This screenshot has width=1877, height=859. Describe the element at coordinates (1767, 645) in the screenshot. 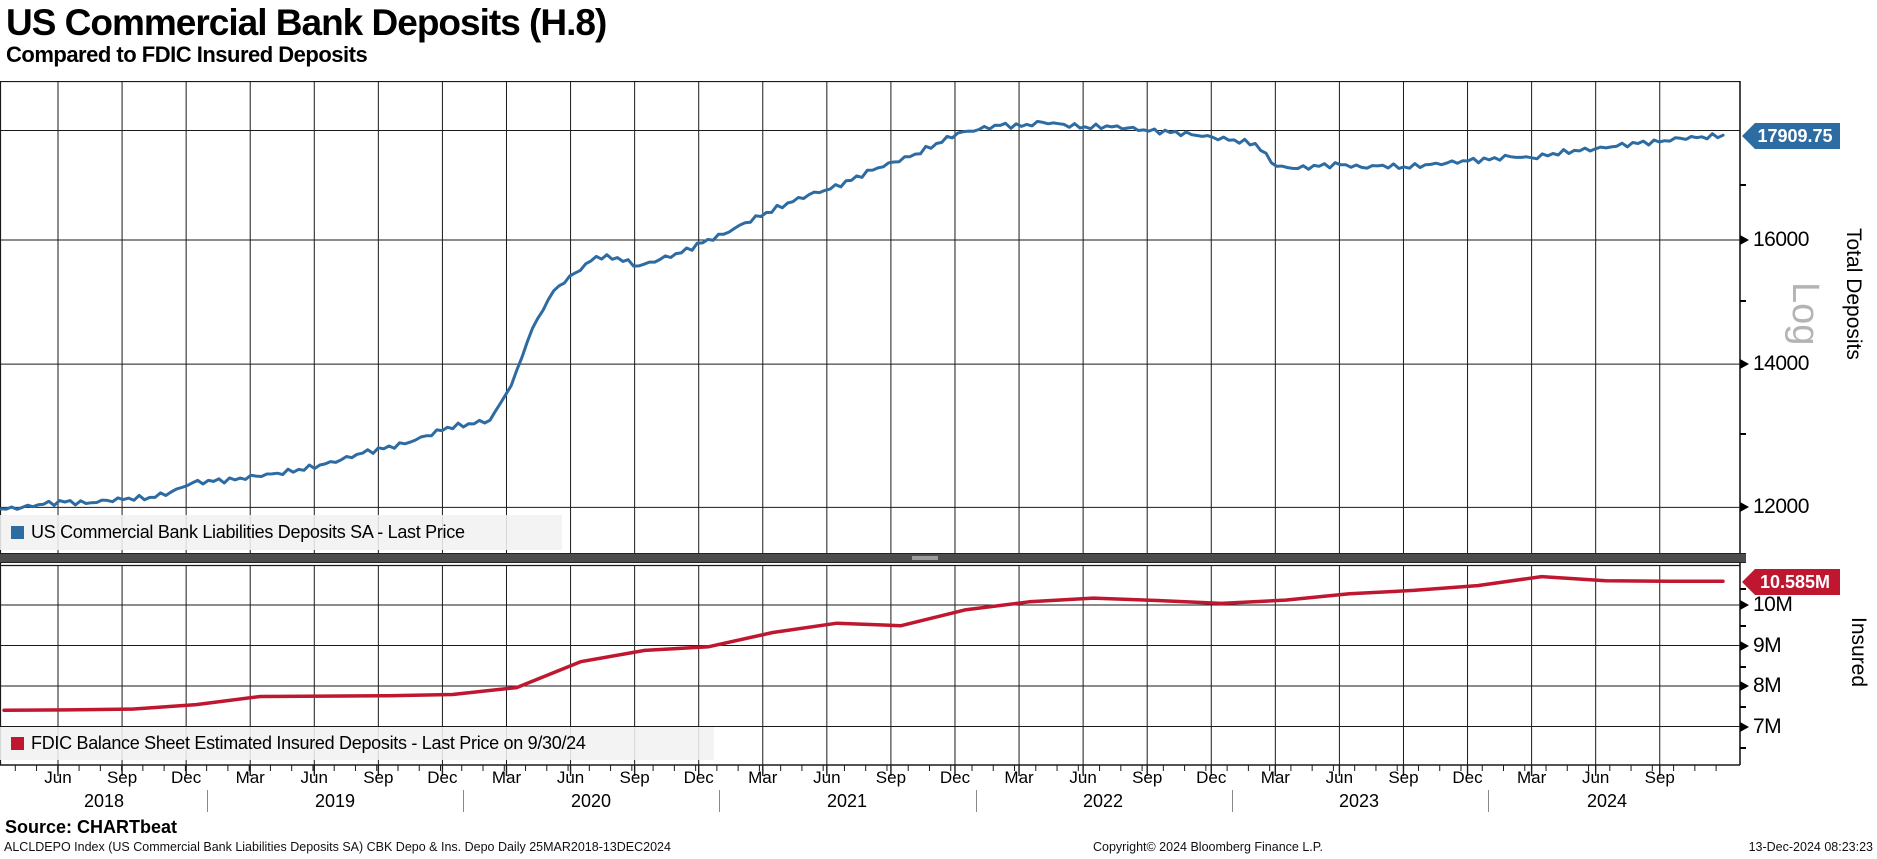

I see `y-tick-label-insured: 9M` at that location.